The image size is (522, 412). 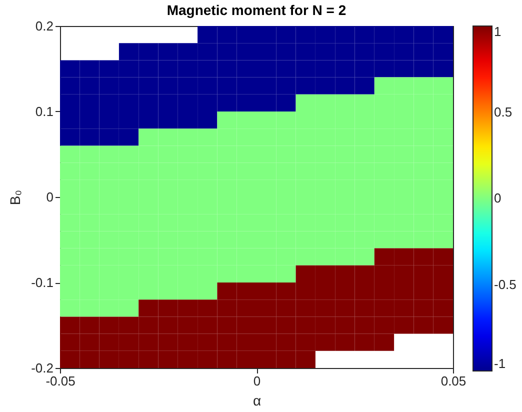 I want to click on y-tick-label: -0.1, so click(x=42, y=282).